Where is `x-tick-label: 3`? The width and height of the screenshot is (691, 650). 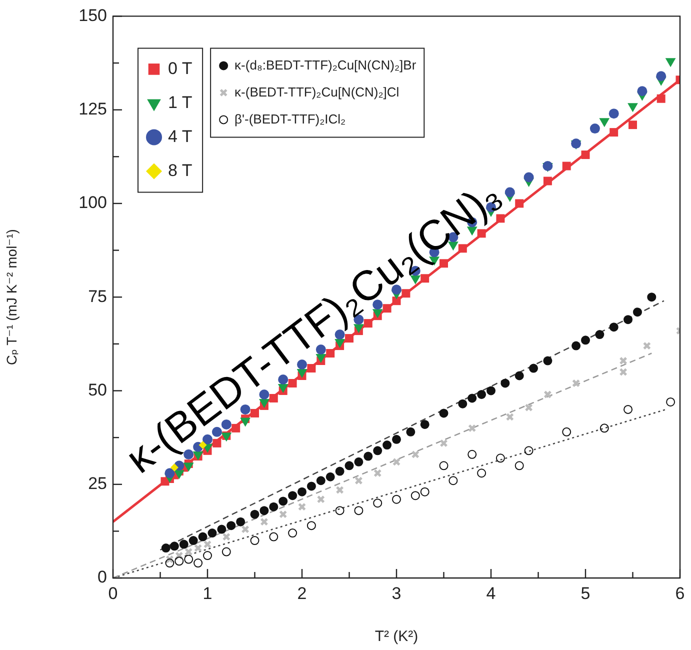
x-tick-label: 3 is located at coordinates (397, 593).